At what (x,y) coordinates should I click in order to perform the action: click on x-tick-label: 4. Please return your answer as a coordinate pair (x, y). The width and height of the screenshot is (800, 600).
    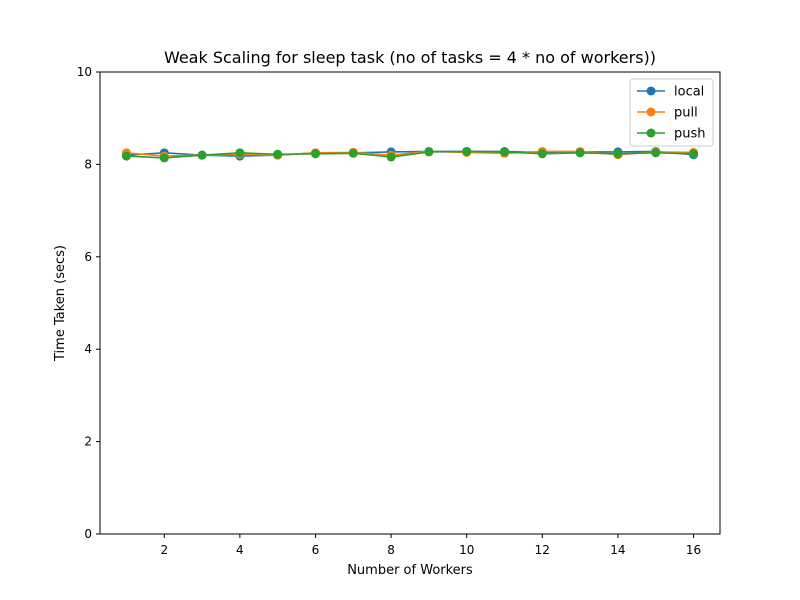
    Looking at the image, I should click on (240, 550).